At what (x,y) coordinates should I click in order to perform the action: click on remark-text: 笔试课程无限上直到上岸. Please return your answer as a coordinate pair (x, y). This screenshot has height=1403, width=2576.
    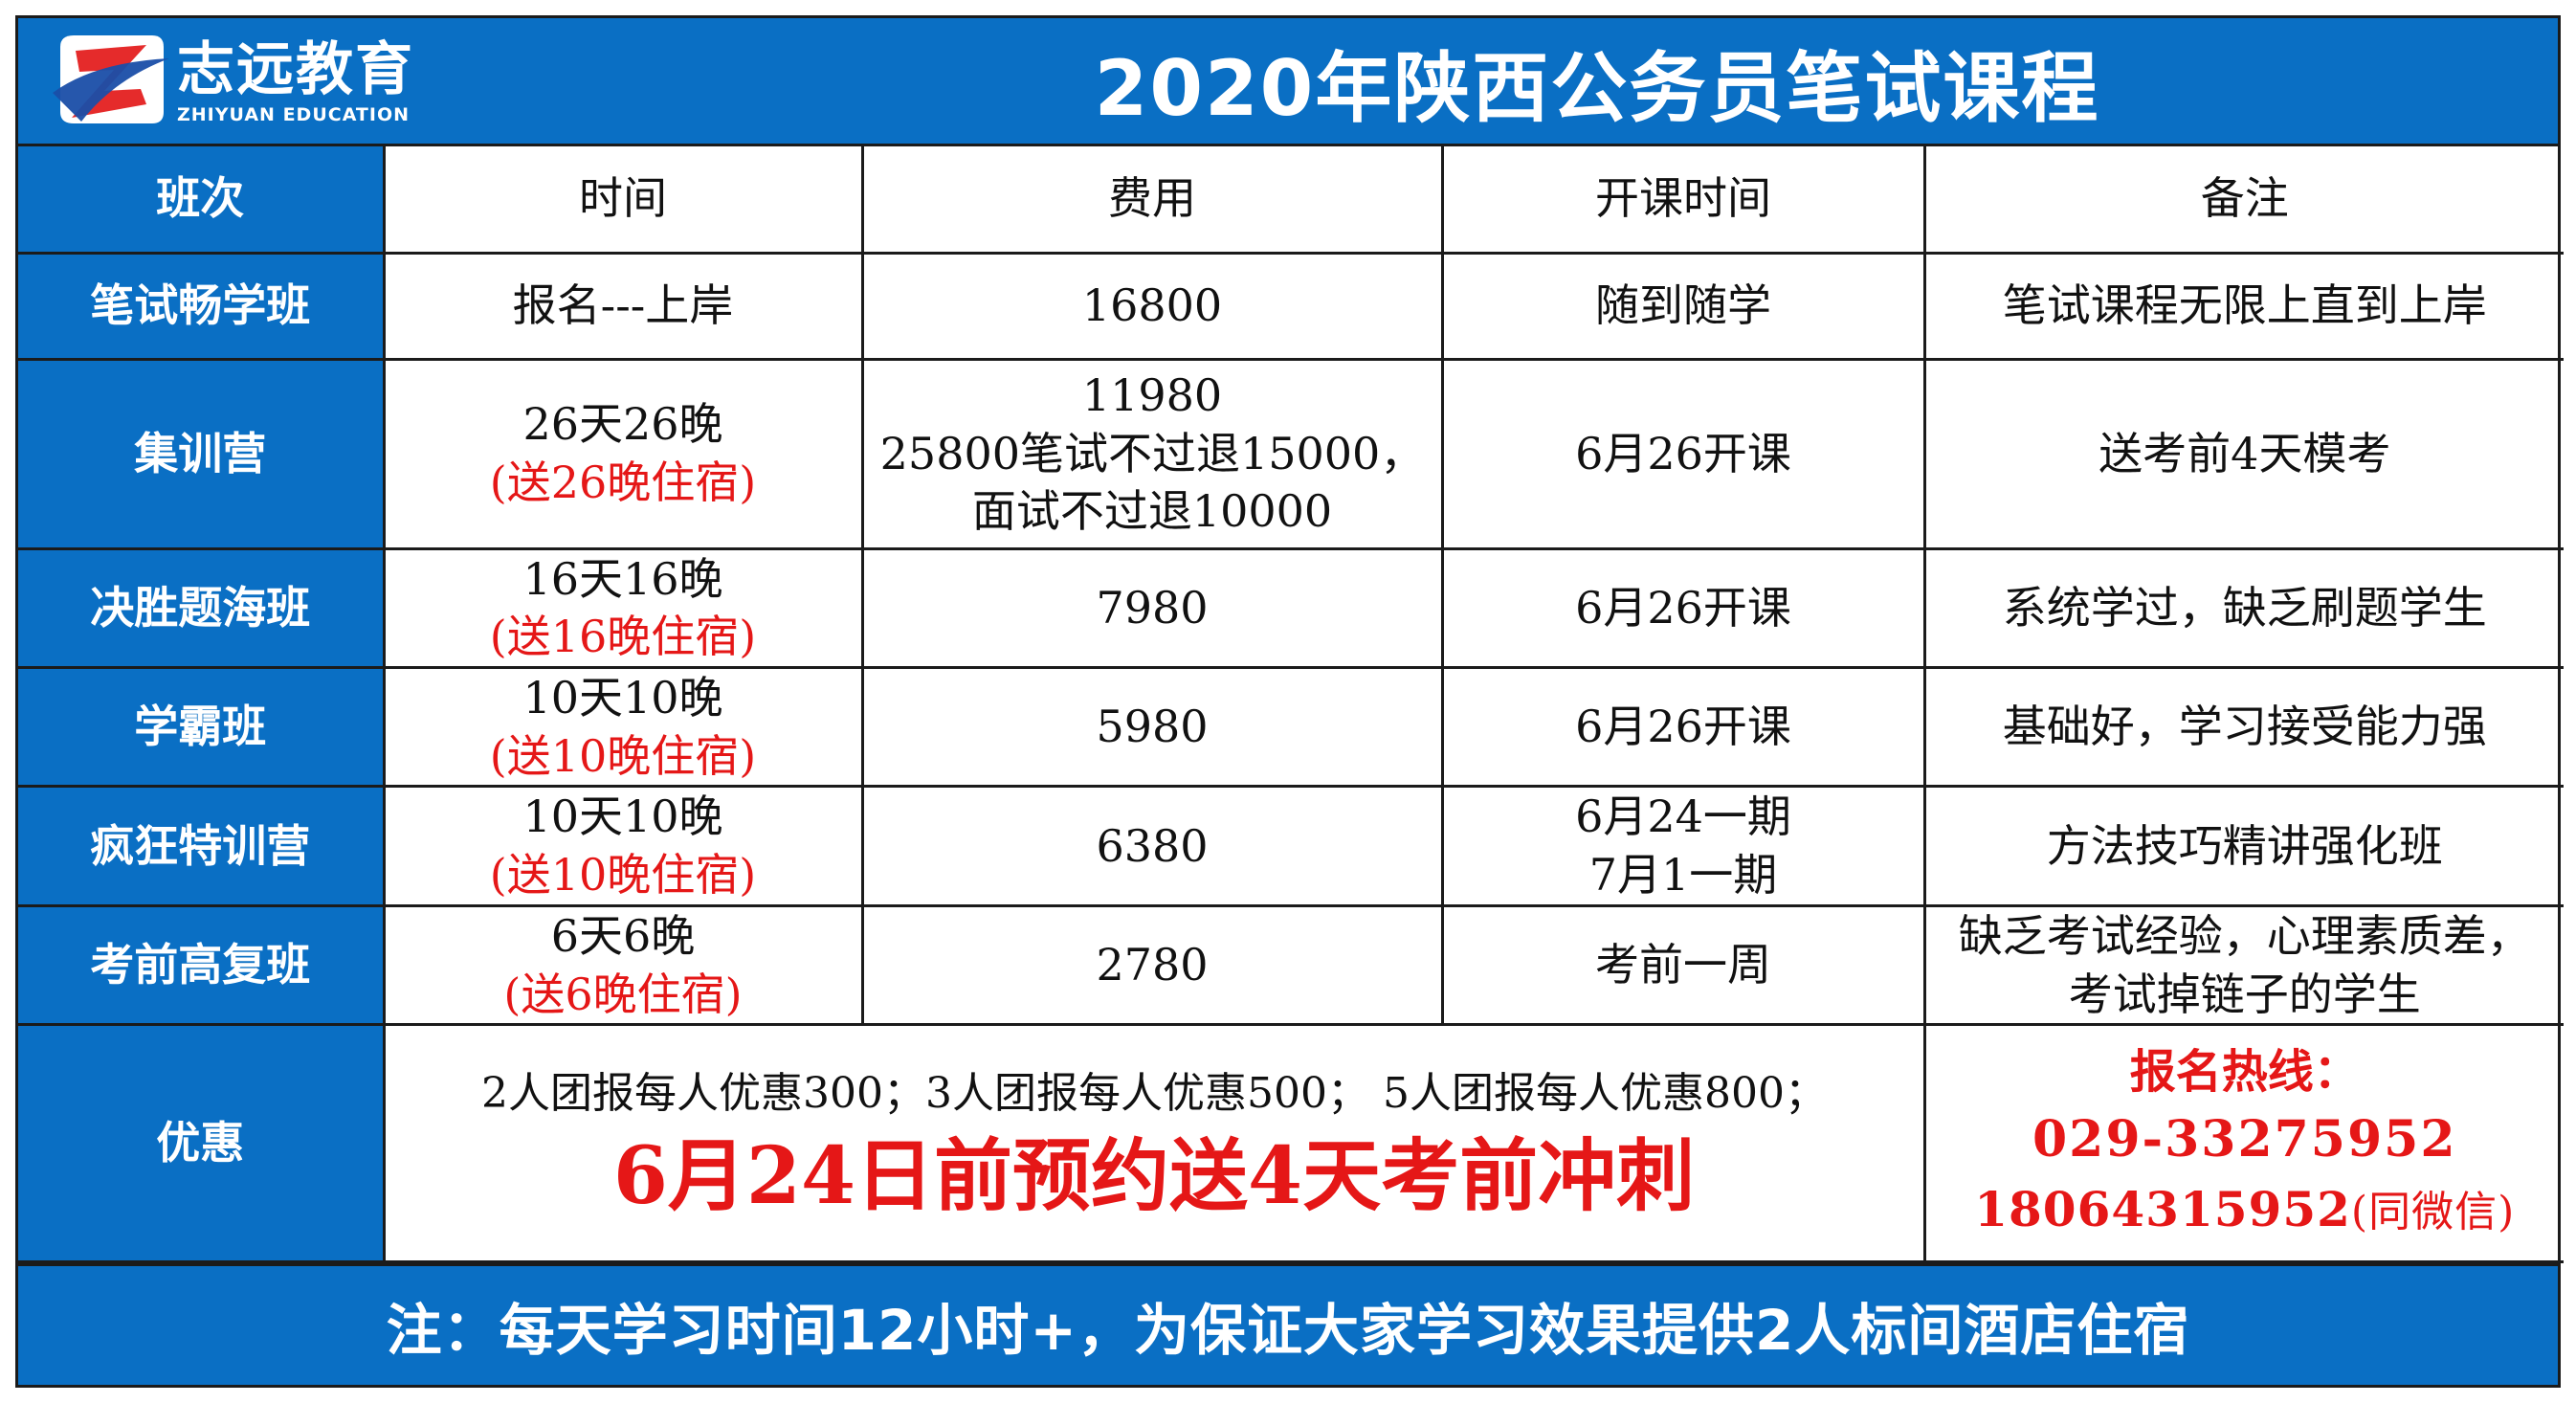
    Looking at the image, I should click on (2244, 305).